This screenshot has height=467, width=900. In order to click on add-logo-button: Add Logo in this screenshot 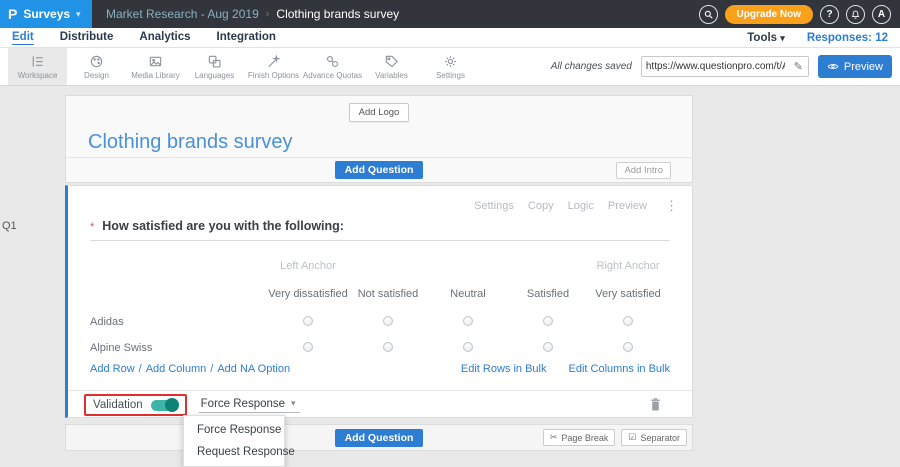, I will do `click(379, 112)`.